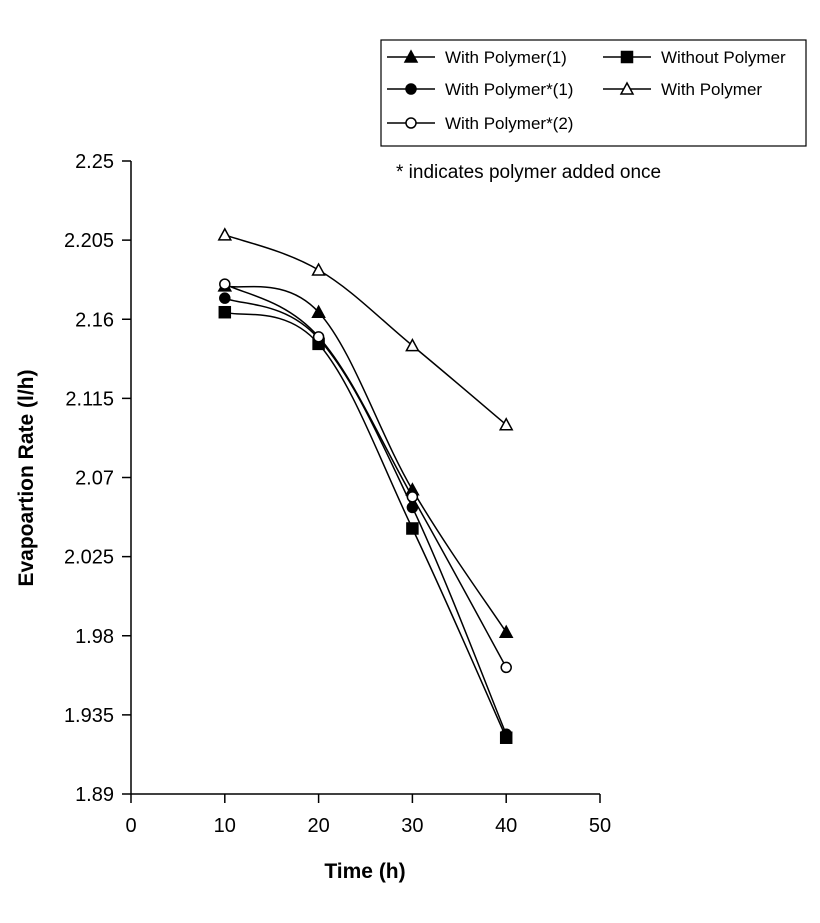  I want to click on legend-box, so click(593, 93).